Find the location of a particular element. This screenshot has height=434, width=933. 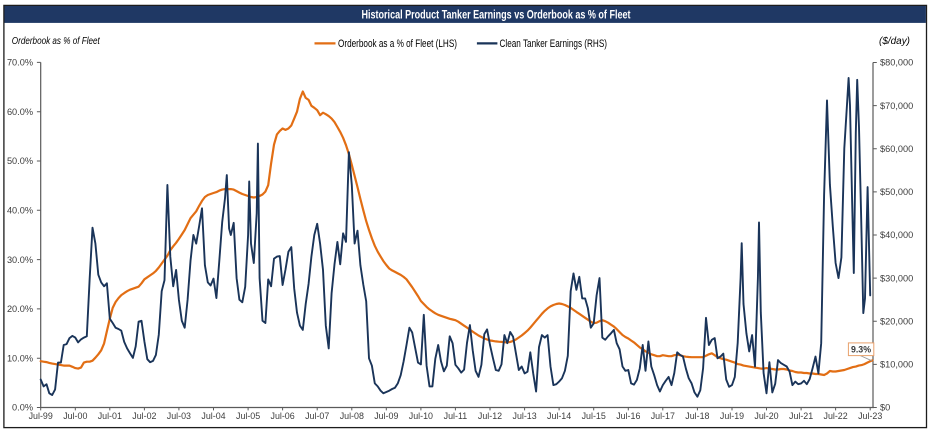

svg-text: Clean Tanker Earnings (RHS) is located at coordinates (554, 44).